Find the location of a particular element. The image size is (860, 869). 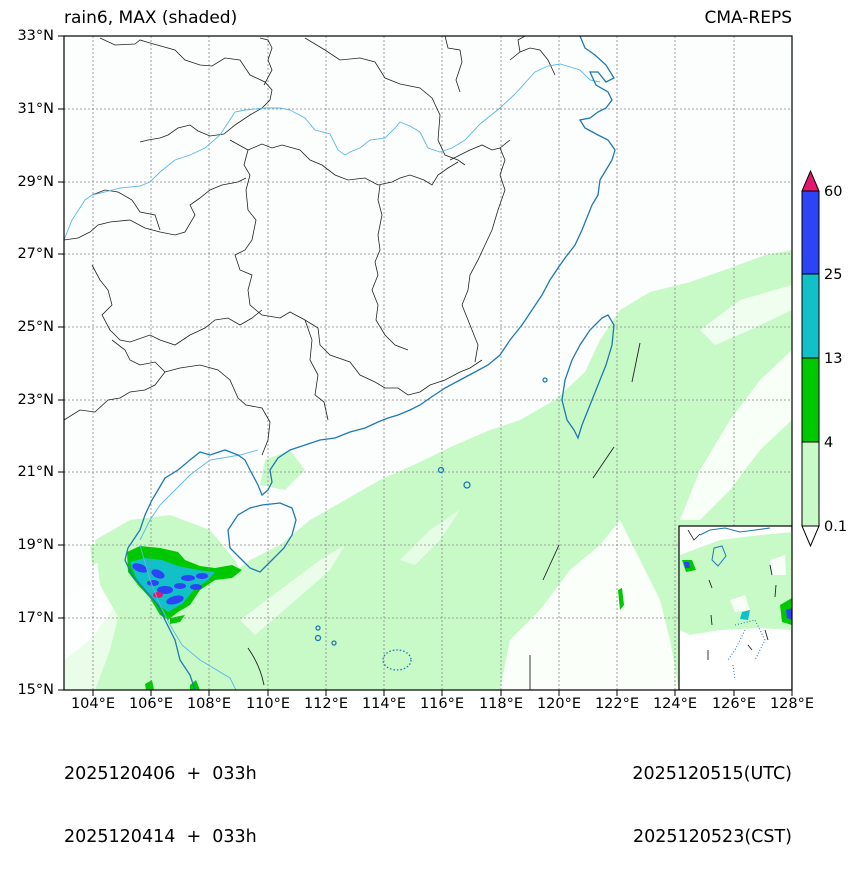

model-name: CMA-REPS is located at coordinates (748, 18).